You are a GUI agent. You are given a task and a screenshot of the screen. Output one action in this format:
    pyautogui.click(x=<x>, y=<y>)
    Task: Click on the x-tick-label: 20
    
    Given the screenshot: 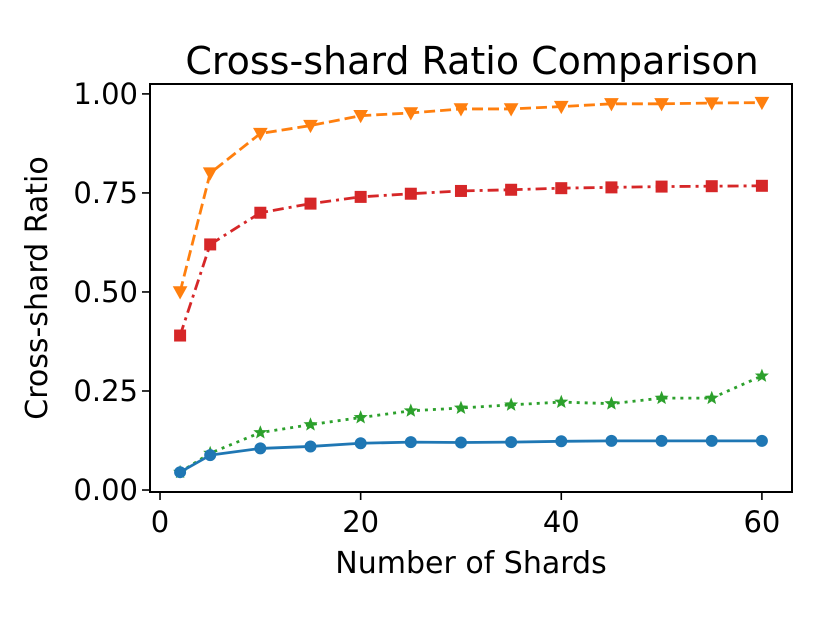 What is the action you would take?
    pyautogui.click(x=360, y=522)
    